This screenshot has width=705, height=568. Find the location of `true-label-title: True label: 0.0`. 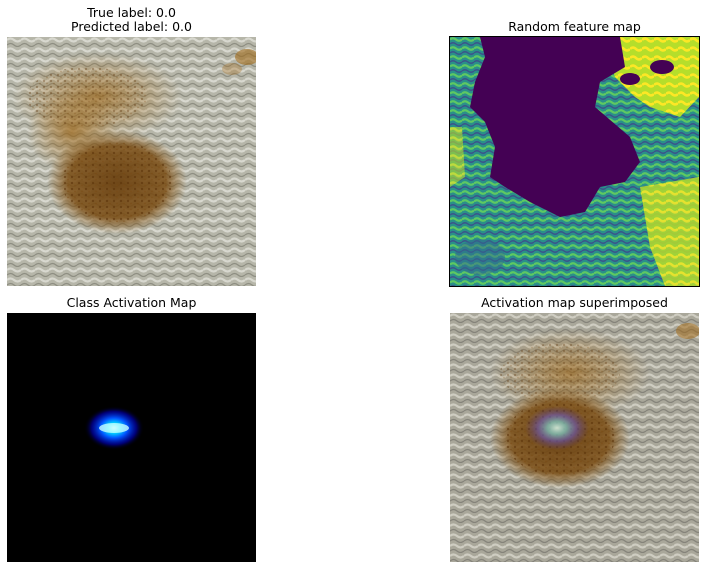

true-label-title: True label: 0.0 is located at coordinates (131, 12).